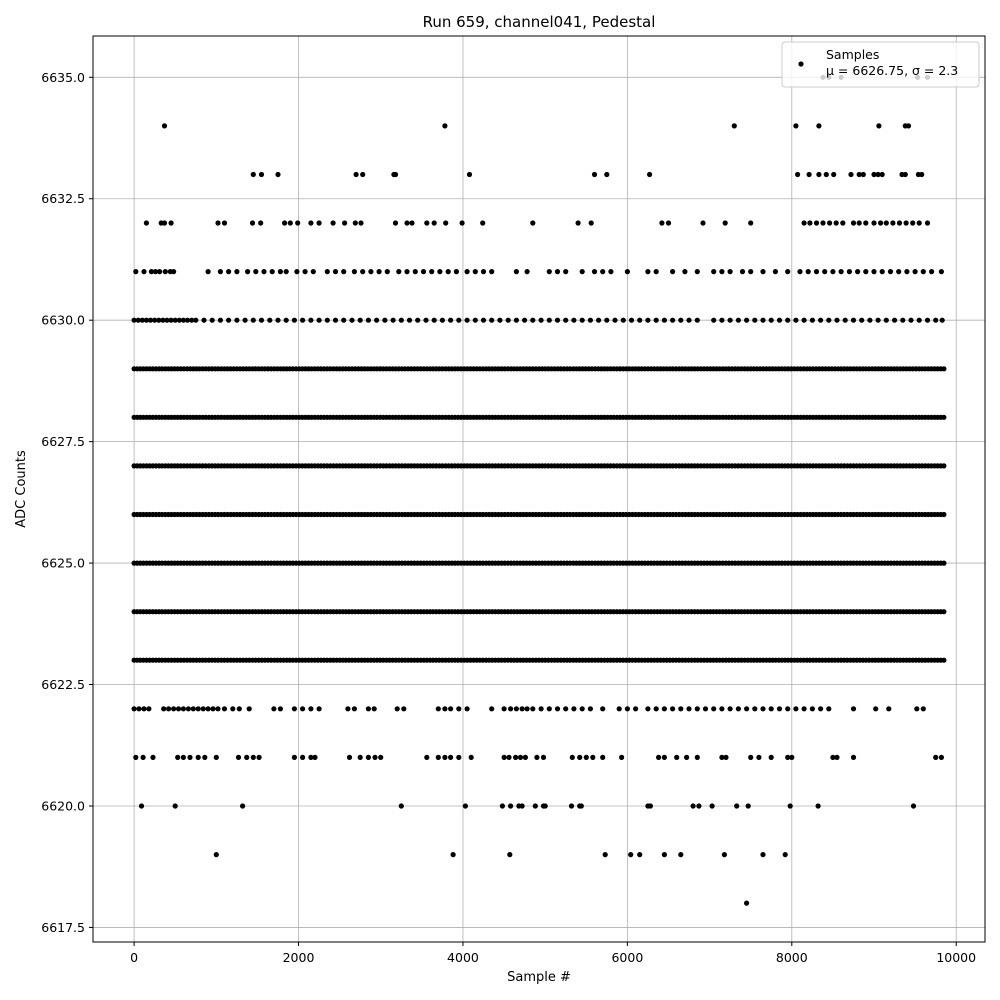 This screenshot has height=1000, width=1000. I want to click on y-axis-label: ADC Counts, so click(21, 489).